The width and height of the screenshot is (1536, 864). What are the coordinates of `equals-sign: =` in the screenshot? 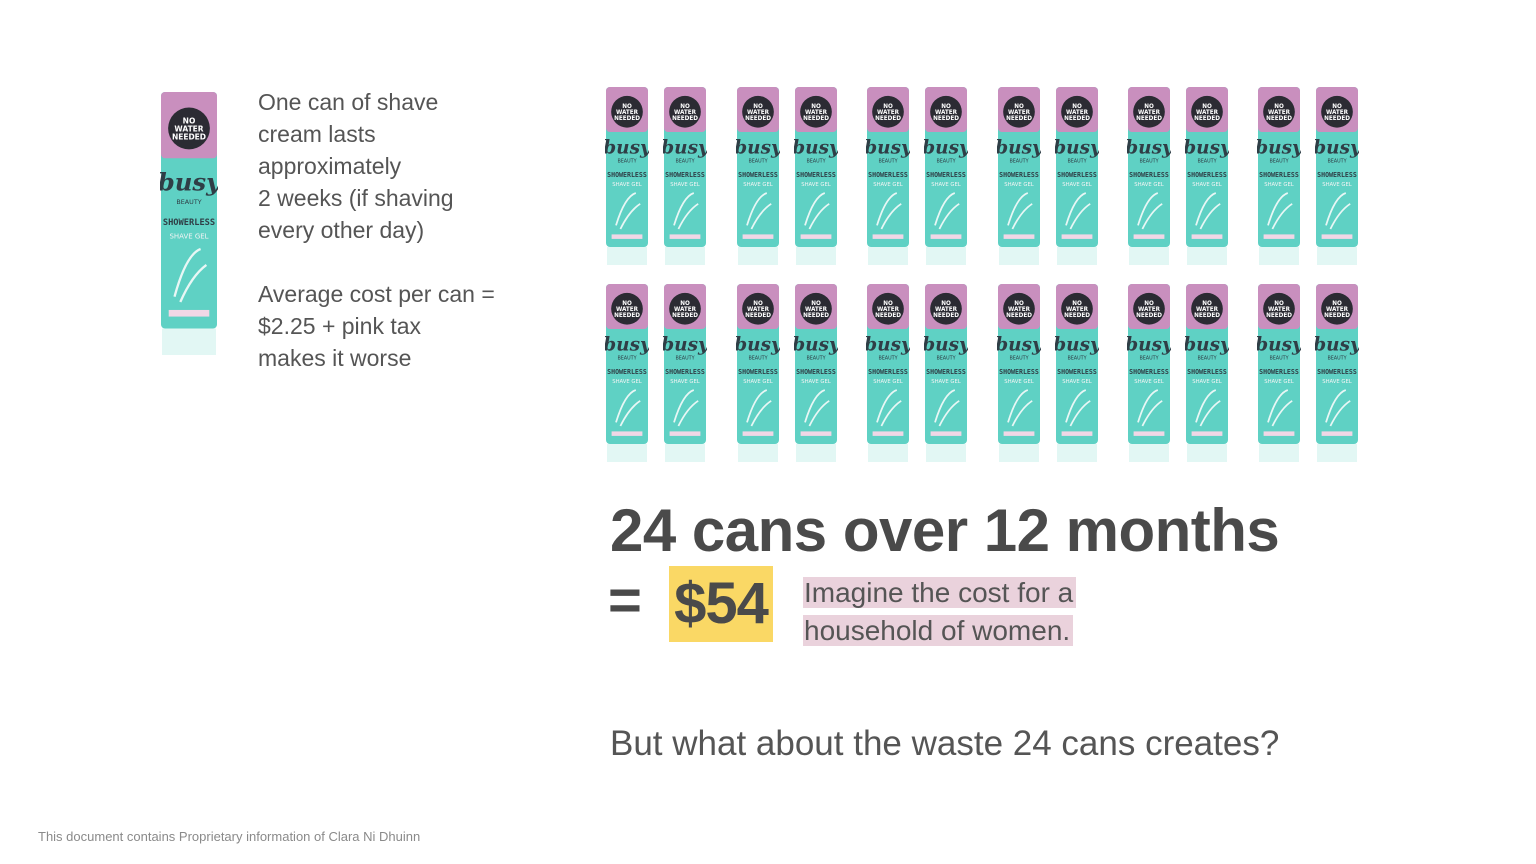 It's located at (625, 600).